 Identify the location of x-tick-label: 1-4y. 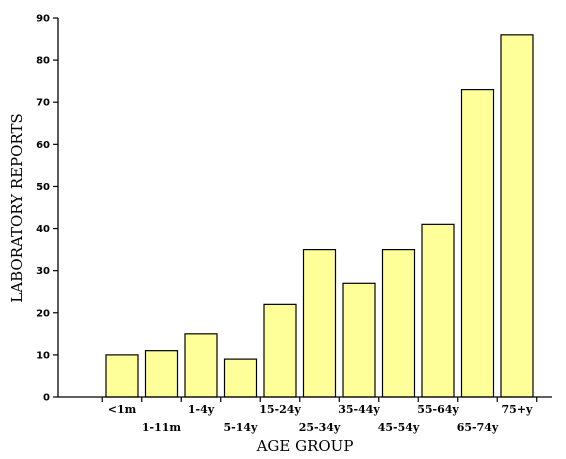
(201, 409).